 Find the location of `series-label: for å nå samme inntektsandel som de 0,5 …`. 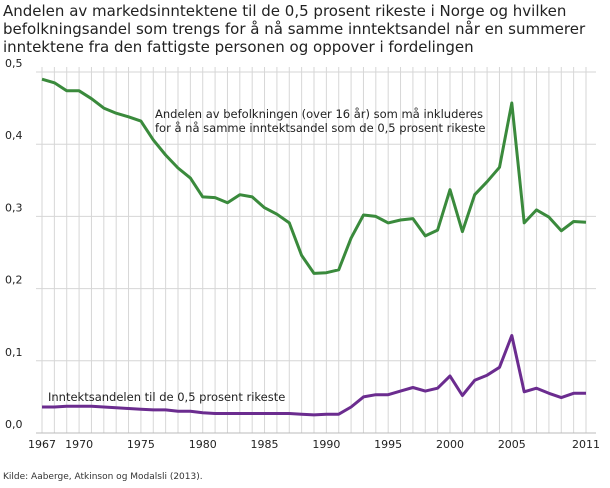

series-label: for å nå samme inntektsandel som de 0,5 … is located at coordinates (320, 128).